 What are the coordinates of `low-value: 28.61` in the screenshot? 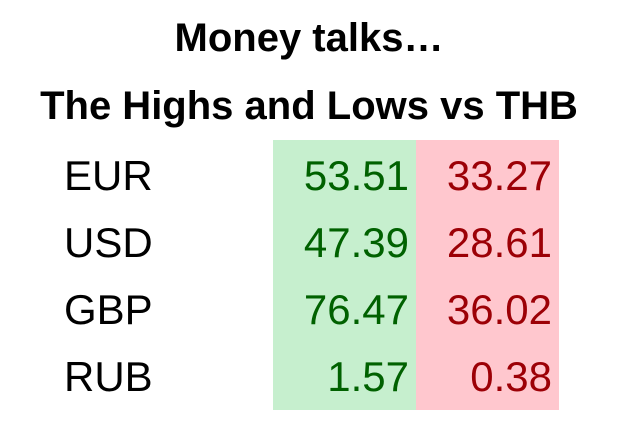 It's located at (499, 242).